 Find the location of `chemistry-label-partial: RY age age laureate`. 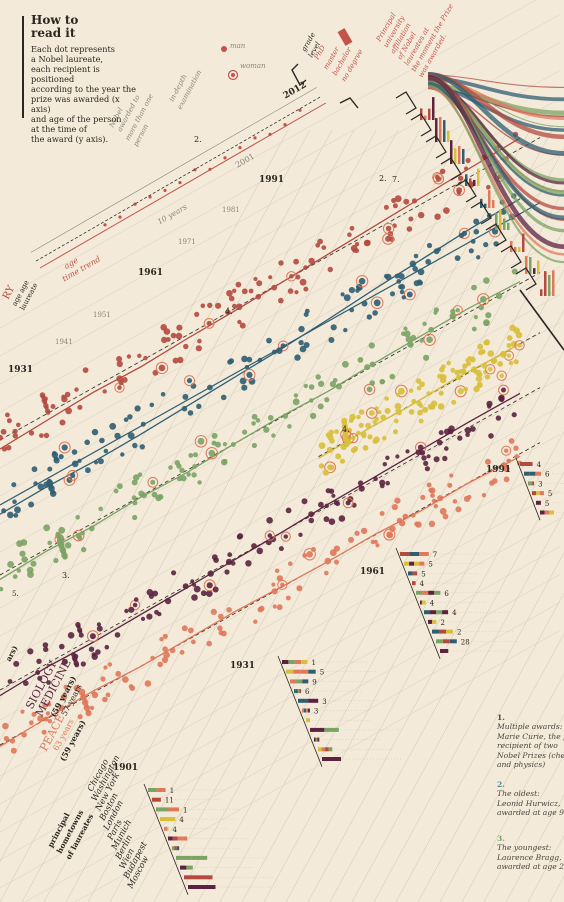

chemistry-label-partial: RY age age laureate is located at coordinates (20, 295).